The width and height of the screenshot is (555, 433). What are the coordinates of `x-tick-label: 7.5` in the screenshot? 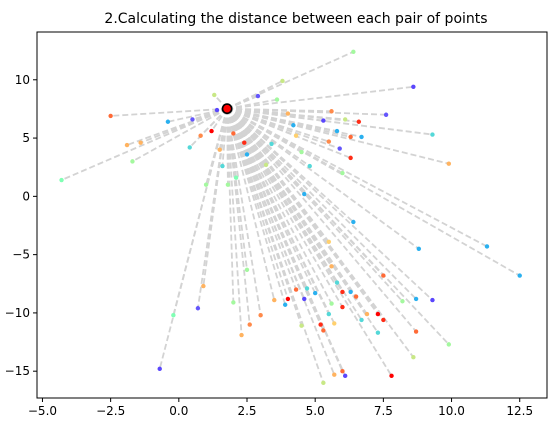 It's located at (383, 411).